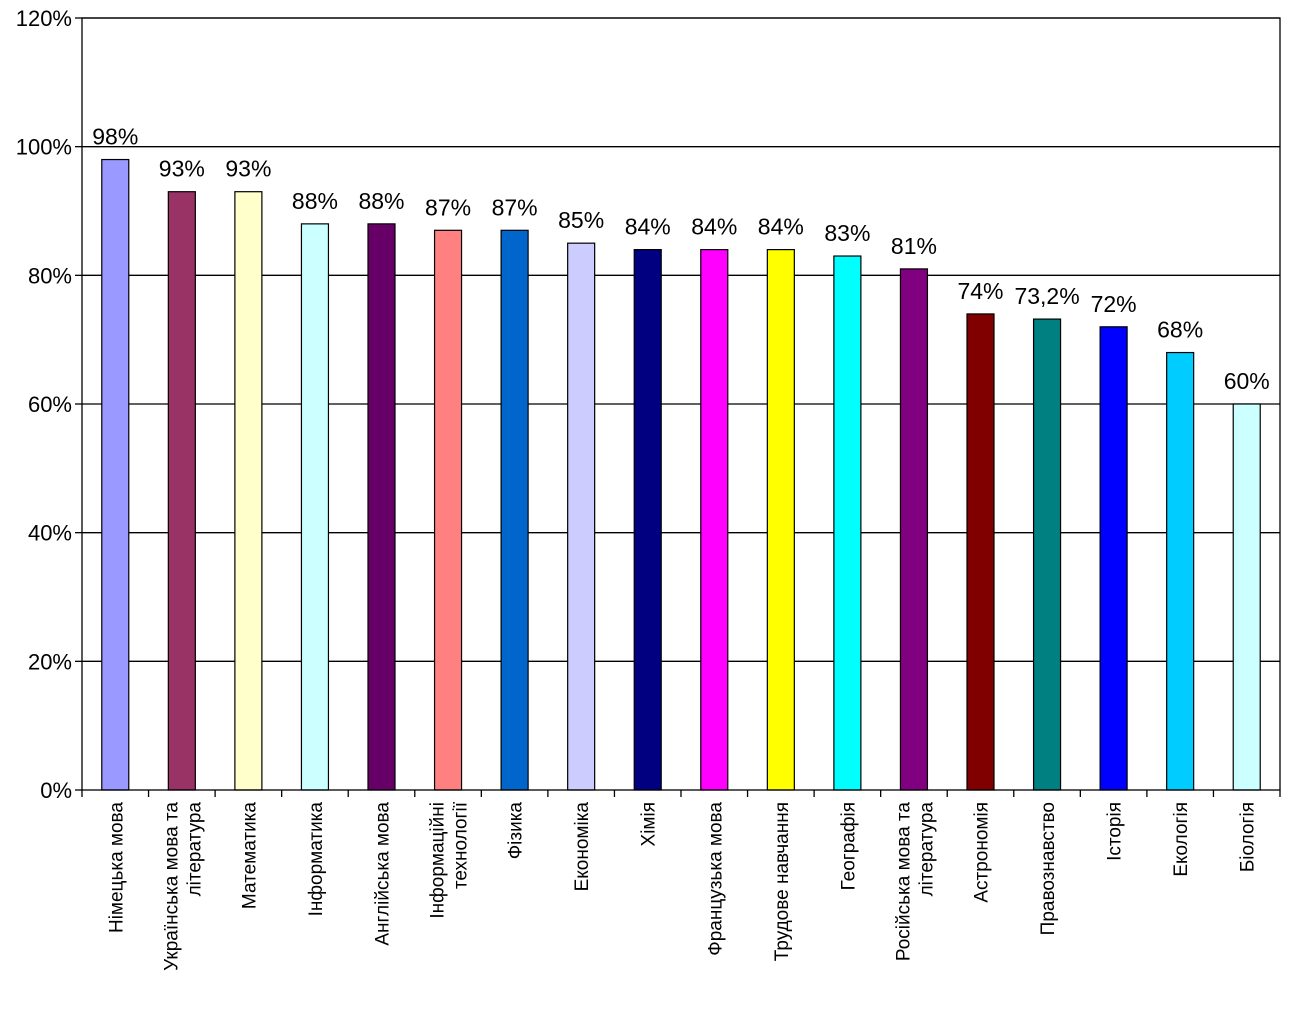 This screenshot has height=1032, width=1291. What do you see at coordinates (582, 847) in the screenshot?
I see `x-tick-label: Економіка` at bounding box center [582, 847].